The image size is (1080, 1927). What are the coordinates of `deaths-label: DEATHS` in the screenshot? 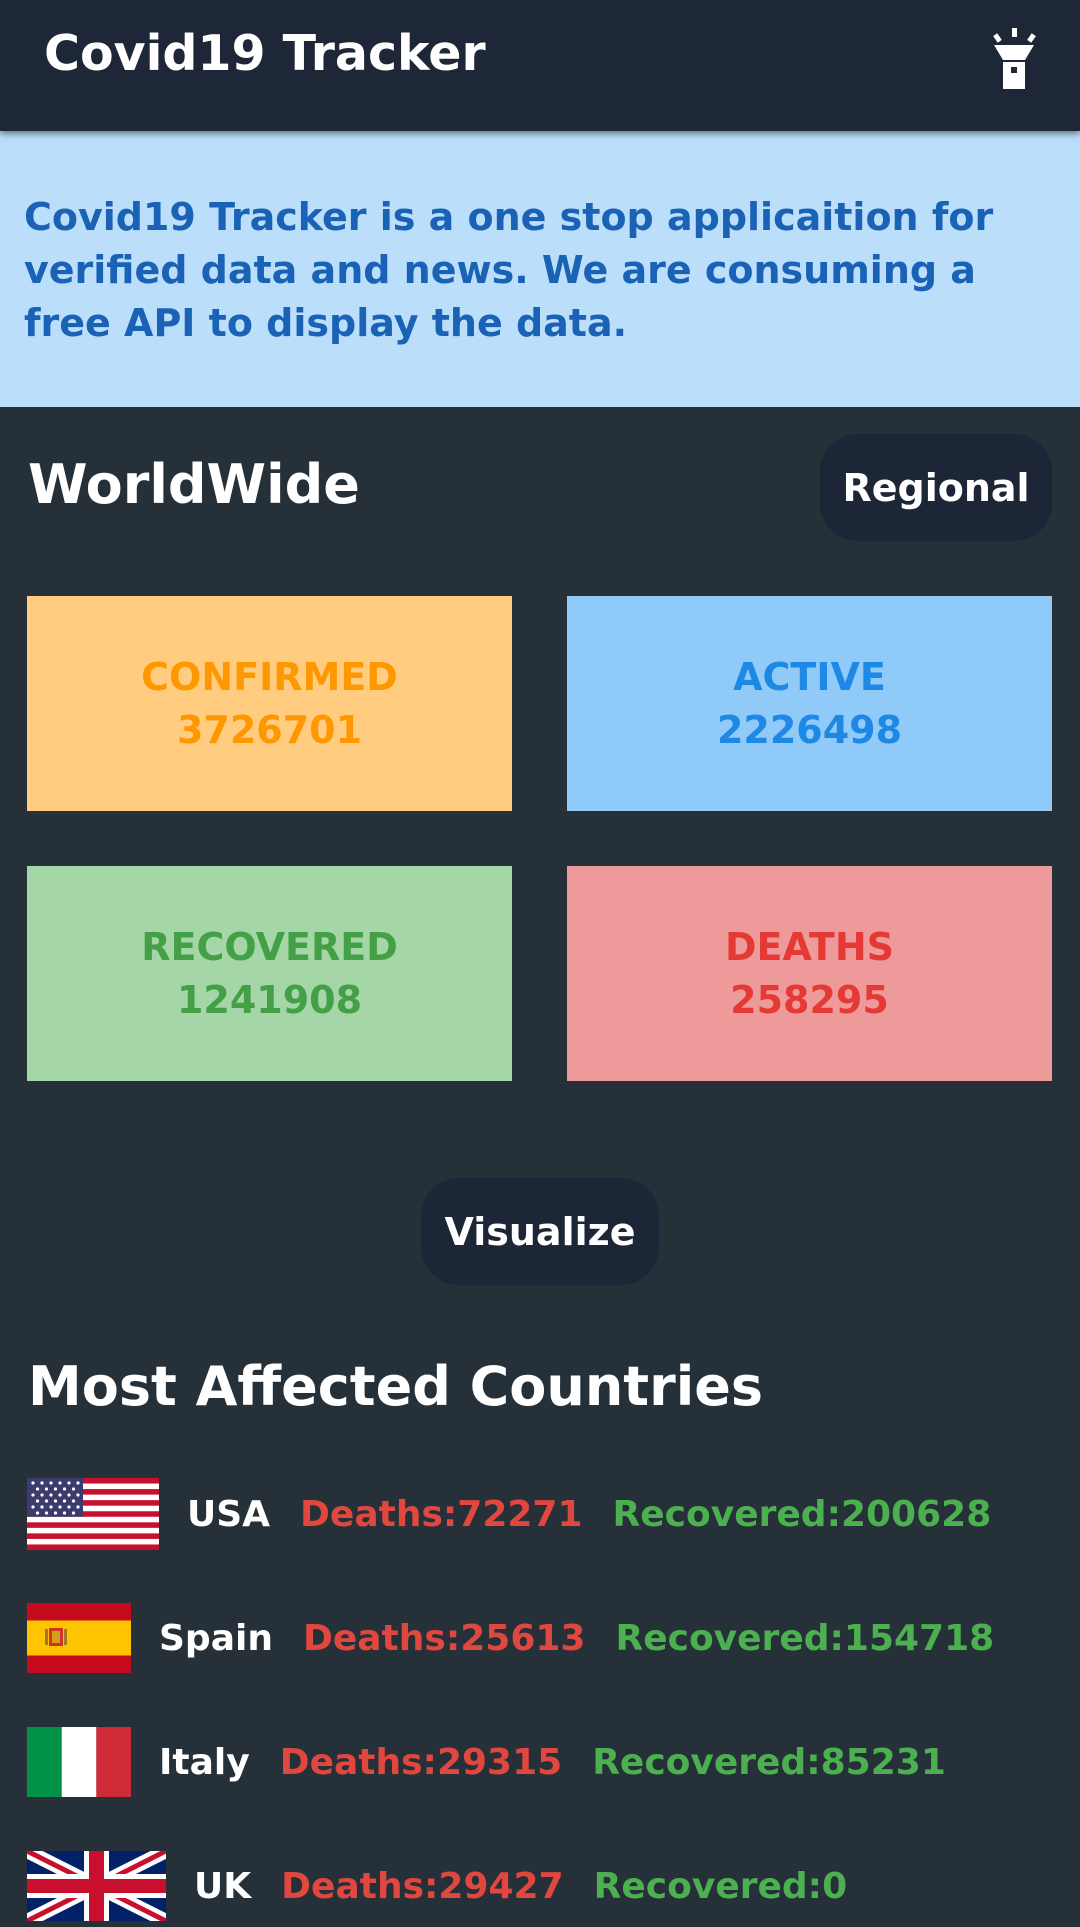 It's located at (809, 946).